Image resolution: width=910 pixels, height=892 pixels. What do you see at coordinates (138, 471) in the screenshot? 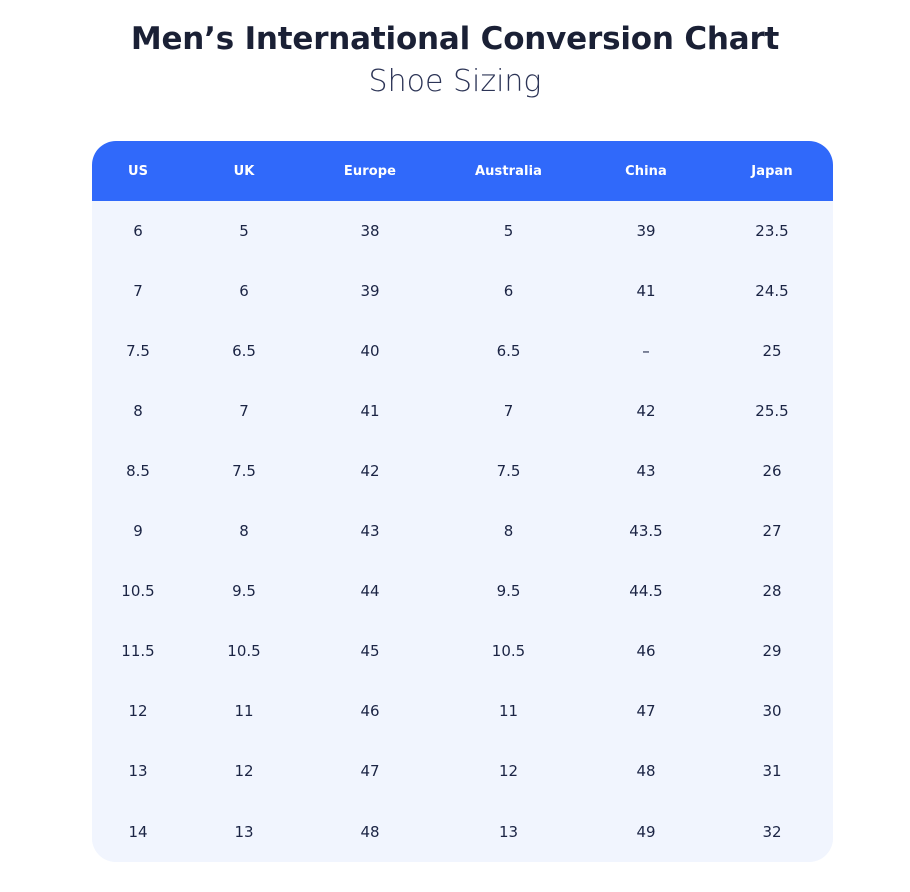
I see `cell-us: 8.5` at bounding box center [138, 471].